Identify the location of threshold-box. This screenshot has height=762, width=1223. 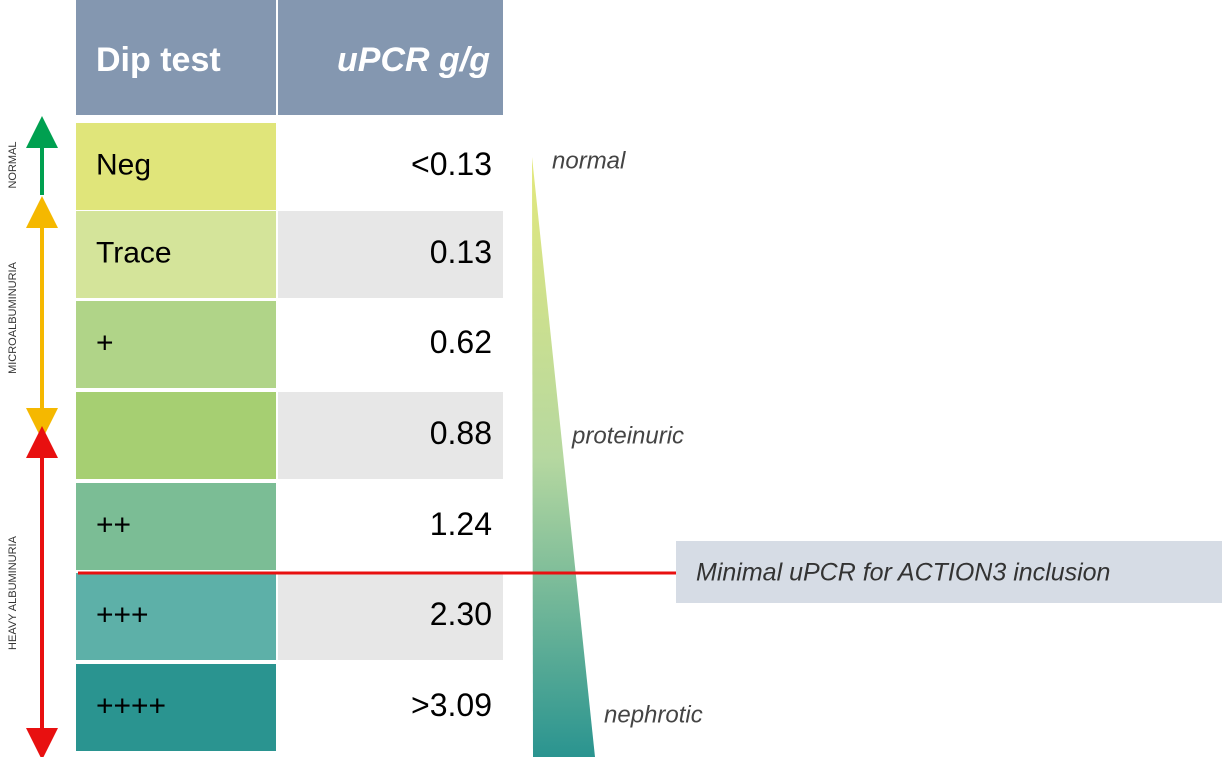
(949, 572).